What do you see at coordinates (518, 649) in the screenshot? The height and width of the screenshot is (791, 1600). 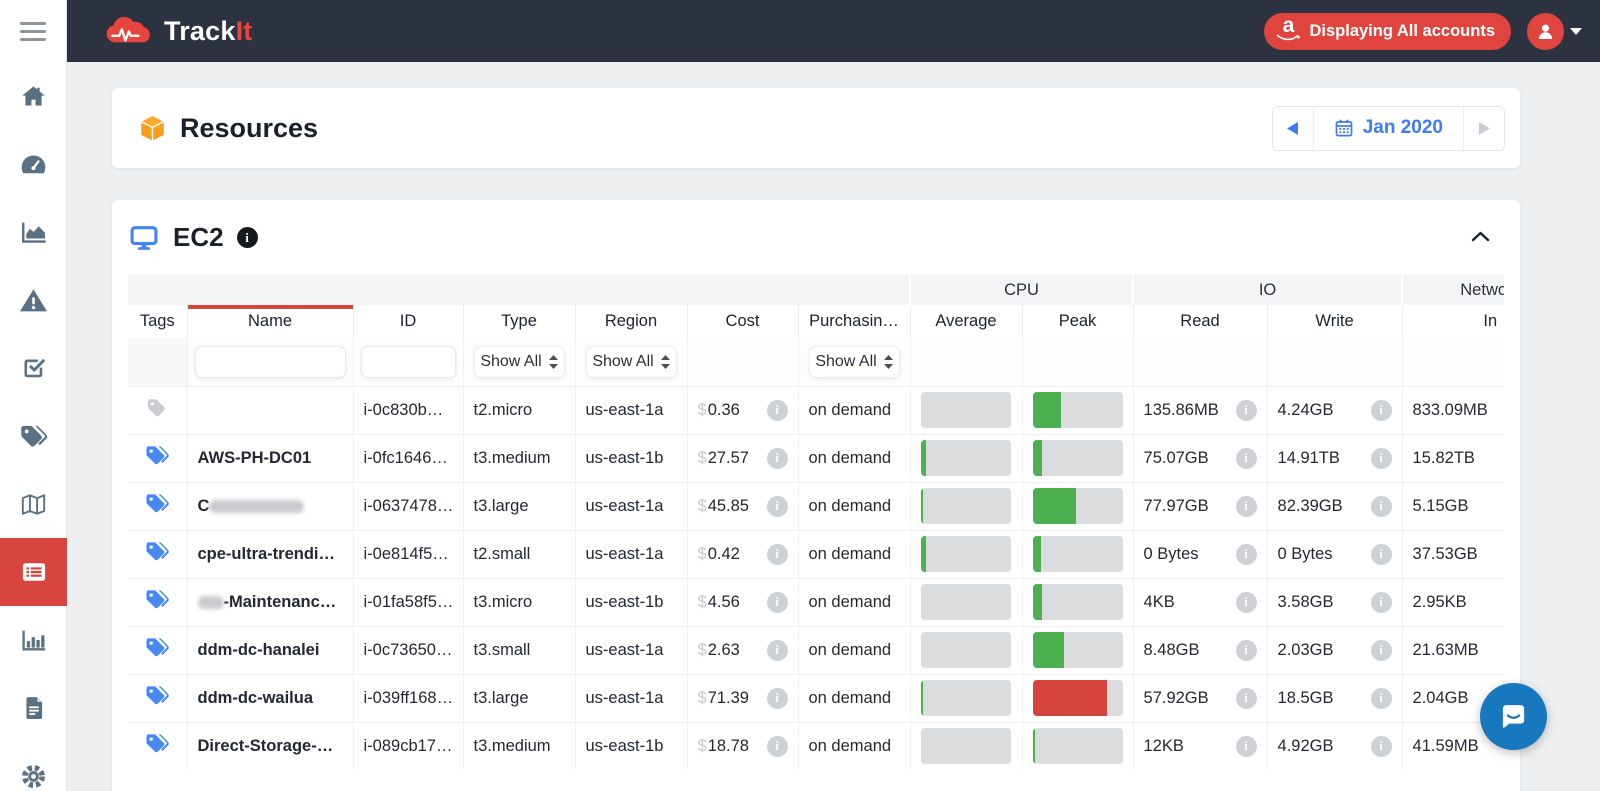 I see `cell-type: t3.small` at bounding box center [518, 649].